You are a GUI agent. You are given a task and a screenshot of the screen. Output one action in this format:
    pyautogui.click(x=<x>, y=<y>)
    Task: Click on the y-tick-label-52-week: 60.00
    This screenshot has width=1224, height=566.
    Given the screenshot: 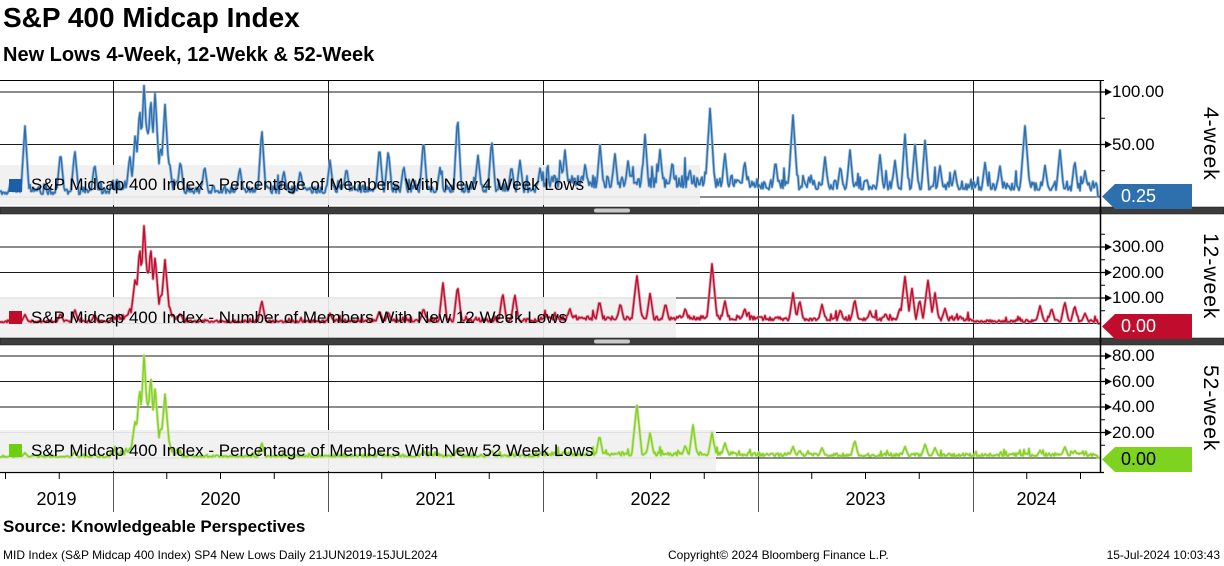 What is the action you would take?
    pyautogui.click(x=1133, y=381)
    